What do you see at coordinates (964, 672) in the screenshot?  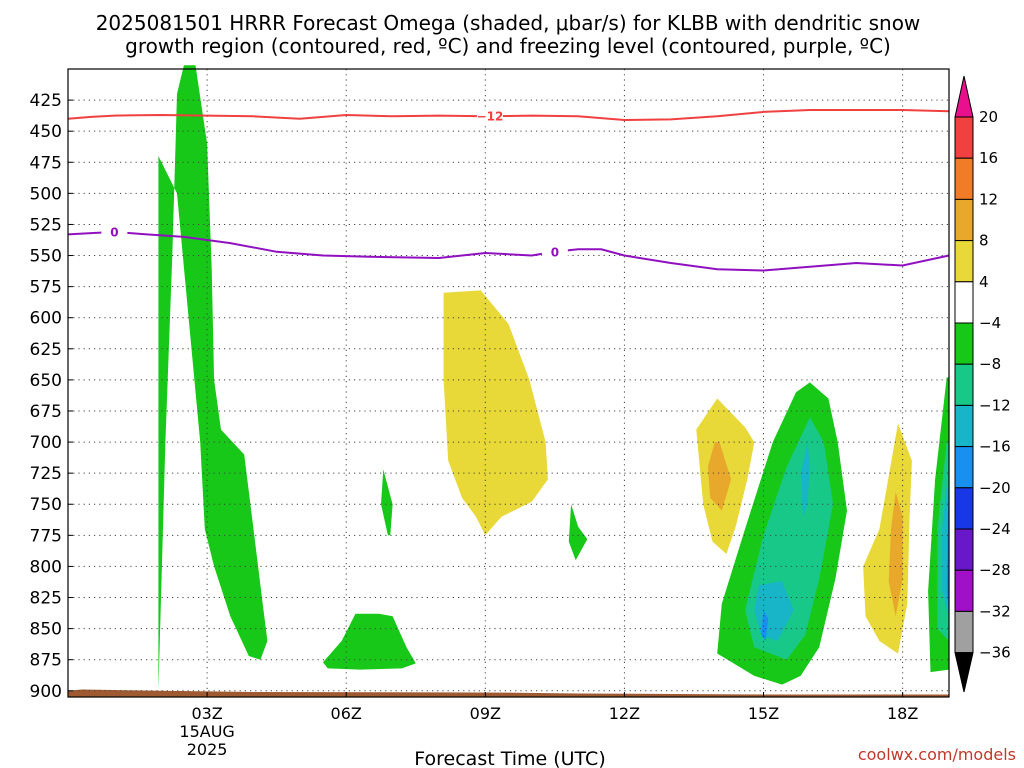 I see `colorbar-under-arrow` at bounding box center [964, 672].